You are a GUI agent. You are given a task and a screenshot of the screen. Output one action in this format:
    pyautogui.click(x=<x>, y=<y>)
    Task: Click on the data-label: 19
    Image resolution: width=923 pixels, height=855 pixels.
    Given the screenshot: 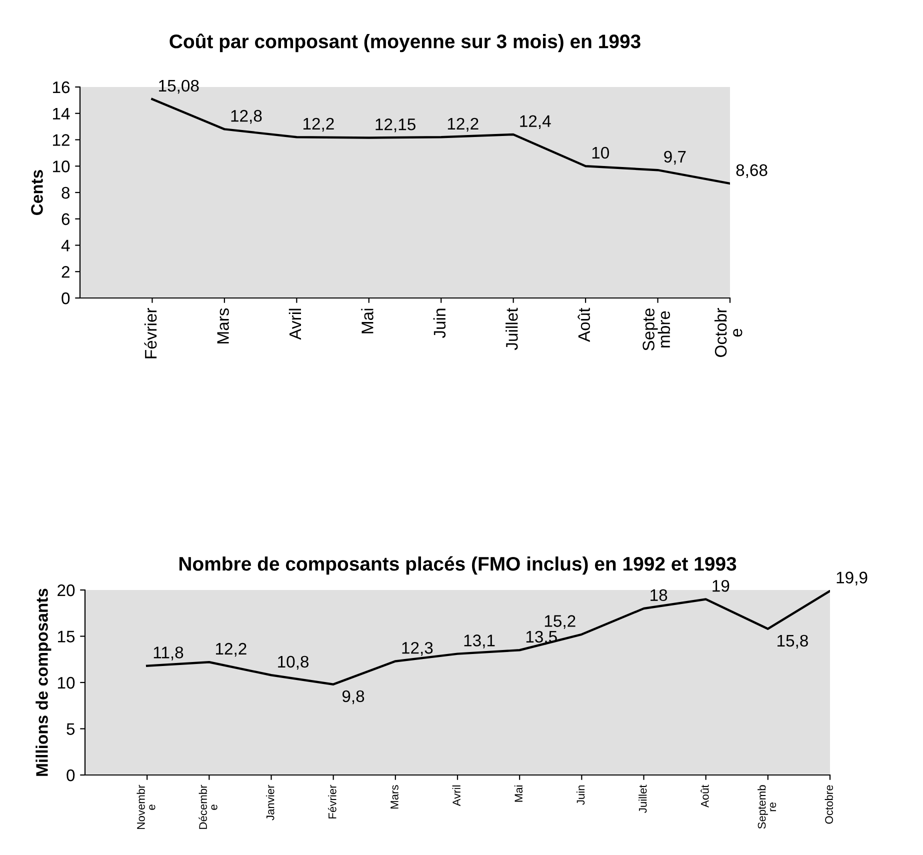 What is the action you would take?
    pyautogui.click(x=721, y=586)
    